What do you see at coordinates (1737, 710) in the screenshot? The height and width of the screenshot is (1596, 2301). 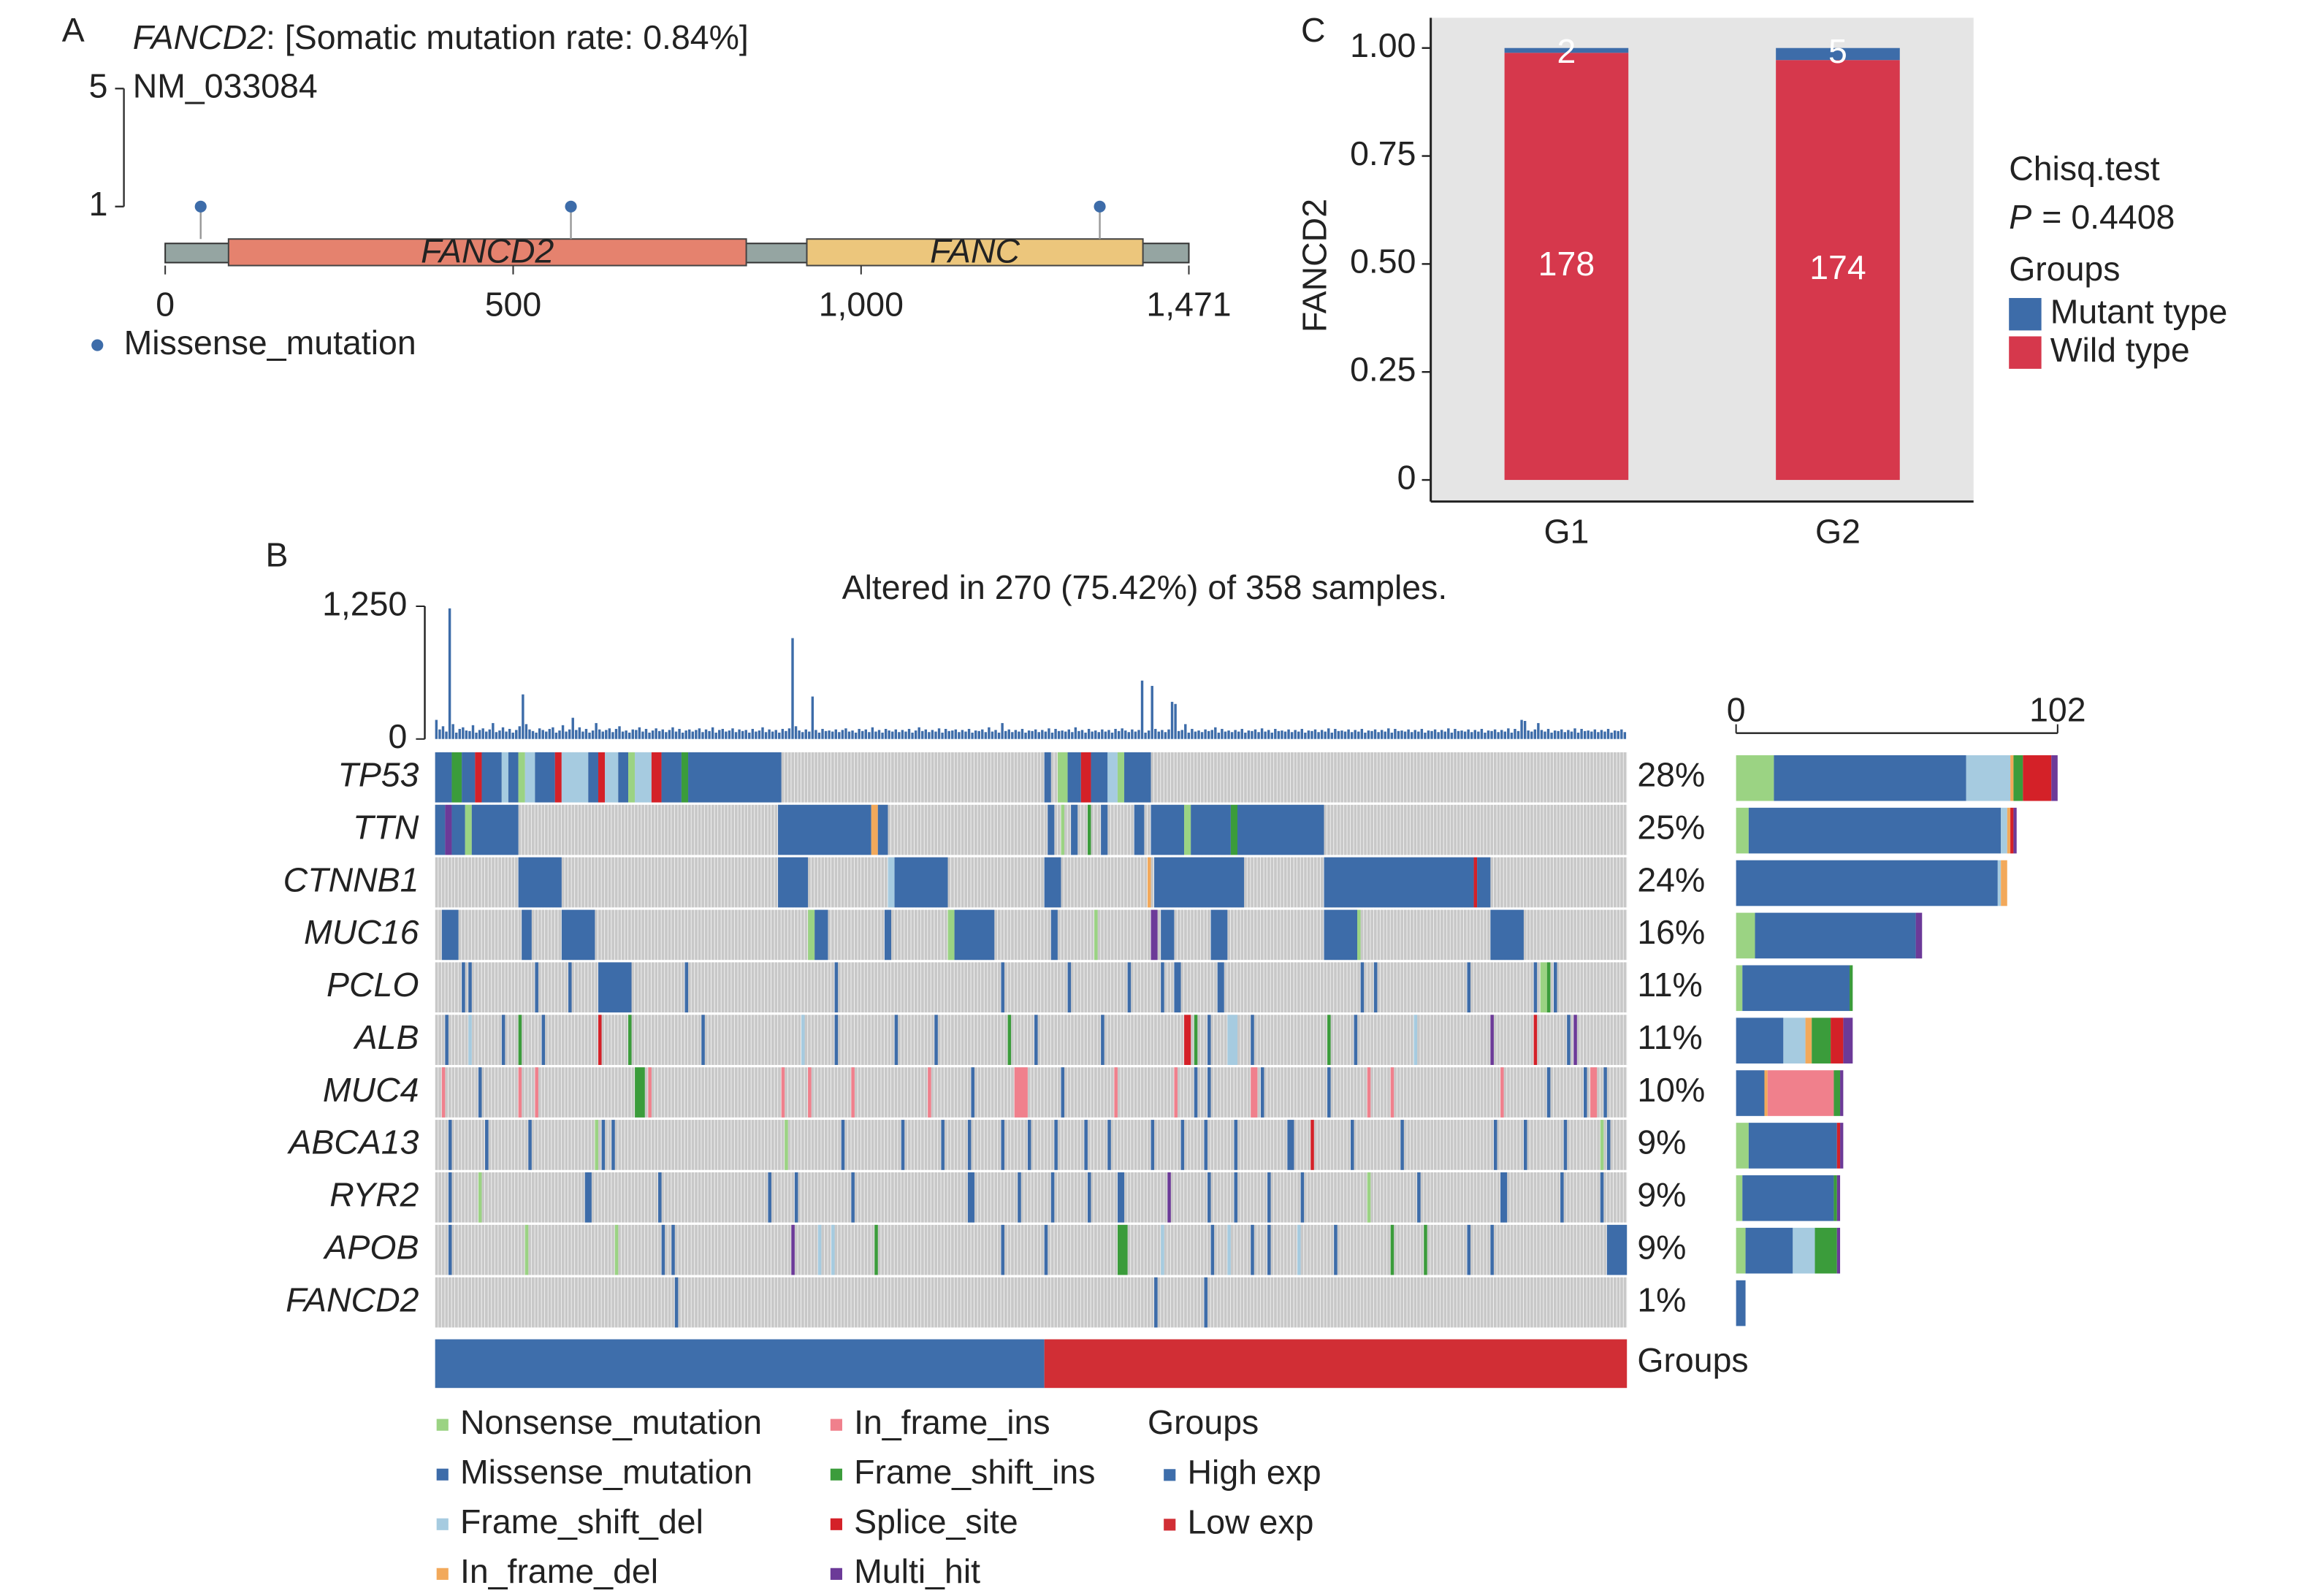 I see `bar-tick-label: 0` at bounding box center [1737, 710].